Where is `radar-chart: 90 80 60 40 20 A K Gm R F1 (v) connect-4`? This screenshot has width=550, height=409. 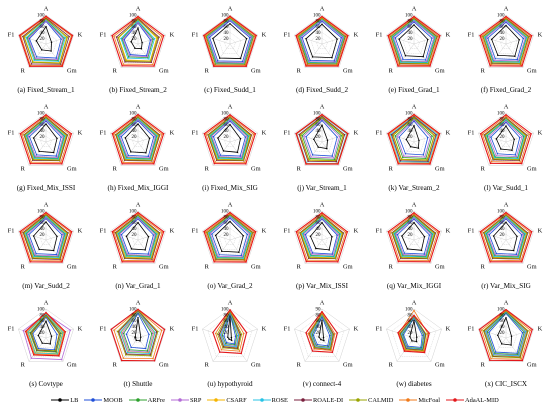
radar-chart: 90 80 60 40 20 A K Gm R F1 (v) connect-4 is located at coordinates (322, 343).